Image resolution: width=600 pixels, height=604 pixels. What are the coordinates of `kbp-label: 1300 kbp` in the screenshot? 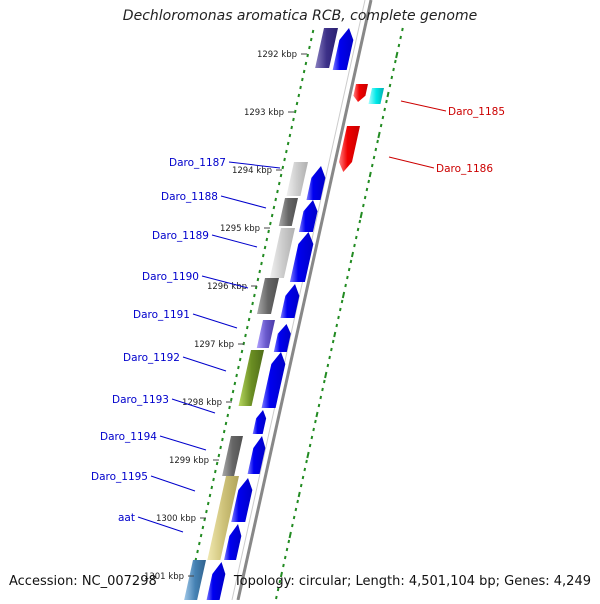 It's located at (176, 519).